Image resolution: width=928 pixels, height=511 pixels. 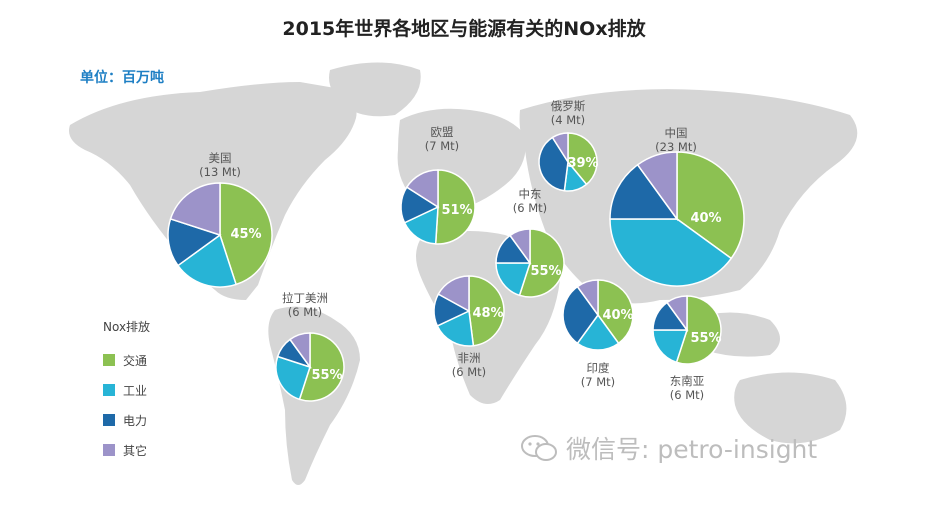 I want to click on region-name-label: 俄罗斯, so click(x=568, y=106).